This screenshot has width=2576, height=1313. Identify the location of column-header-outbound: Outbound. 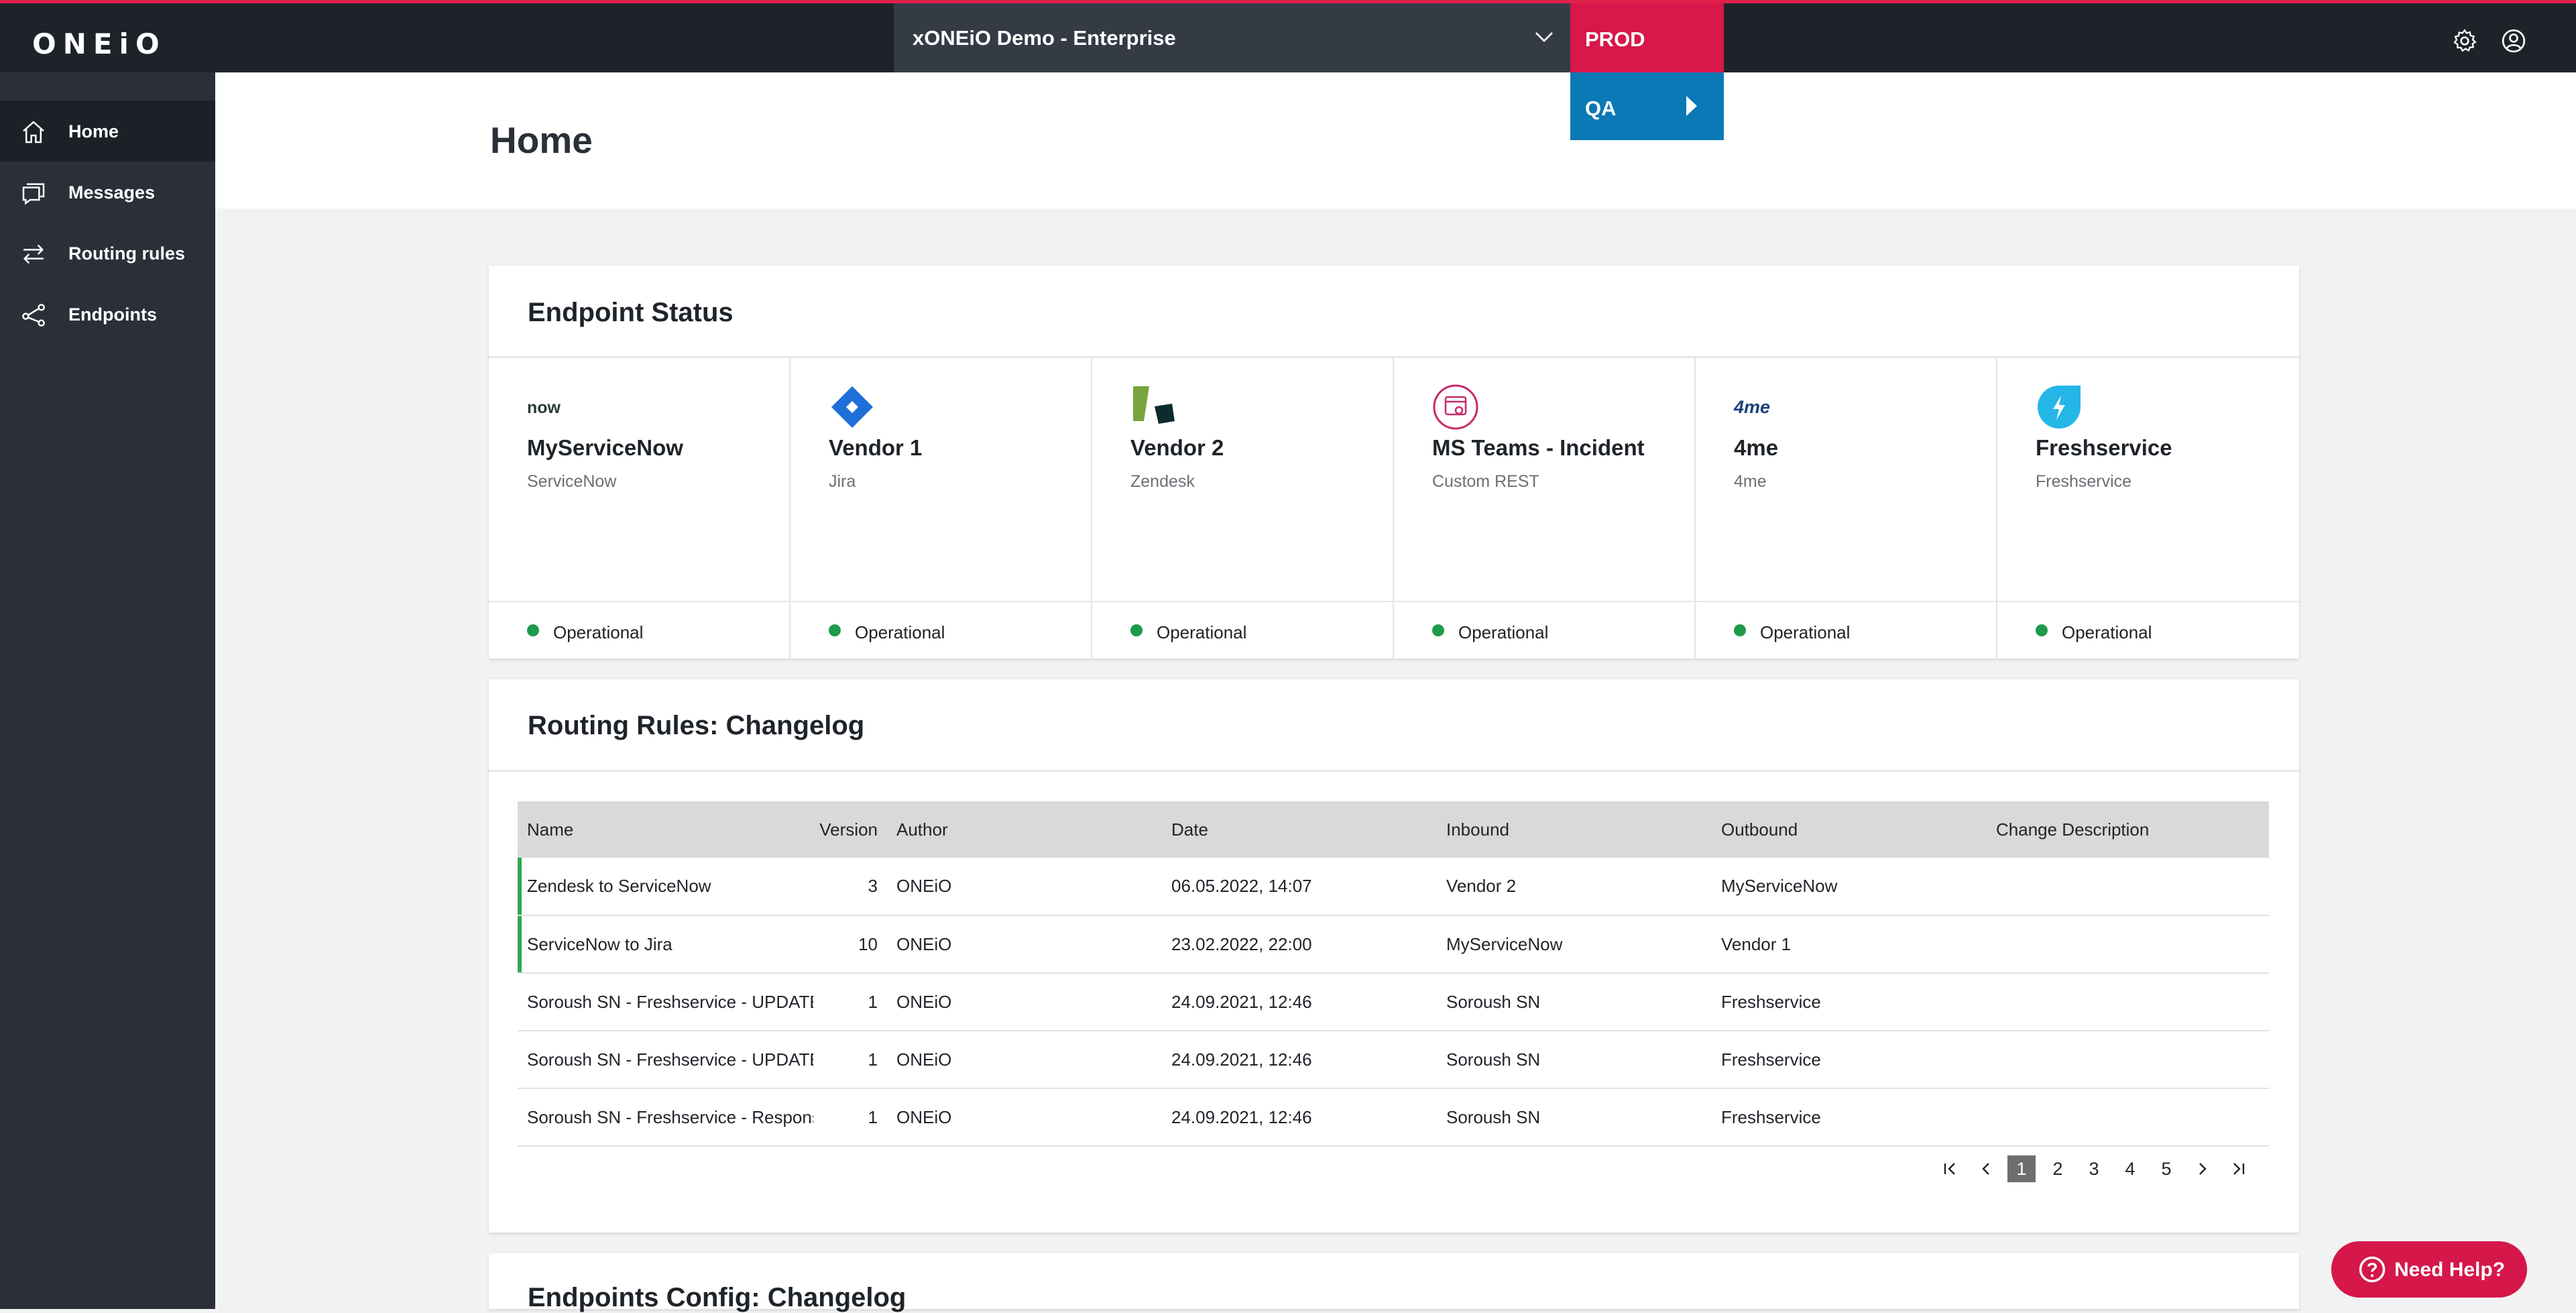
(1849, 829).